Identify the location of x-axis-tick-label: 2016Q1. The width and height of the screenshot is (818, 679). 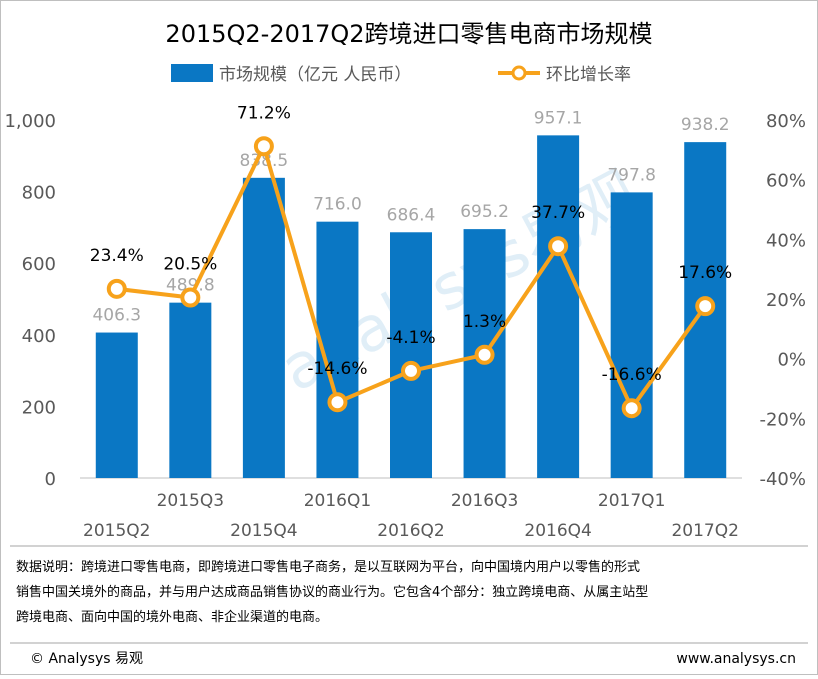
(337, 501).